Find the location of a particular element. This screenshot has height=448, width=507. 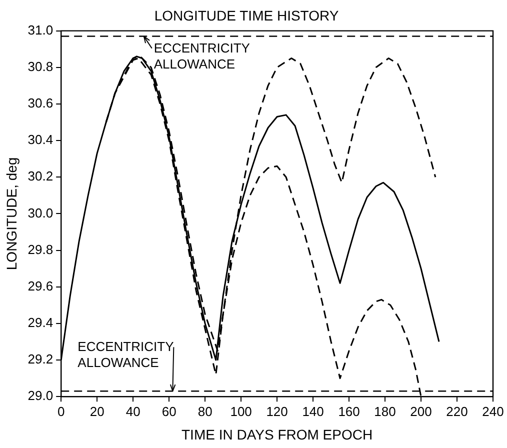

x-tick-label: 200 is located at coordinates (421, 411).